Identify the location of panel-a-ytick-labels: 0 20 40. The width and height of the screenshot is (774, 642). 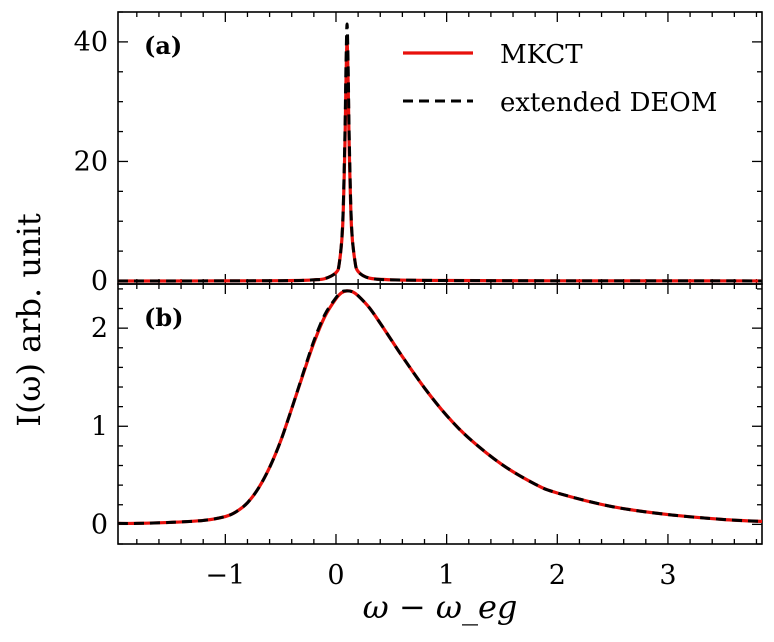
(91, 162).